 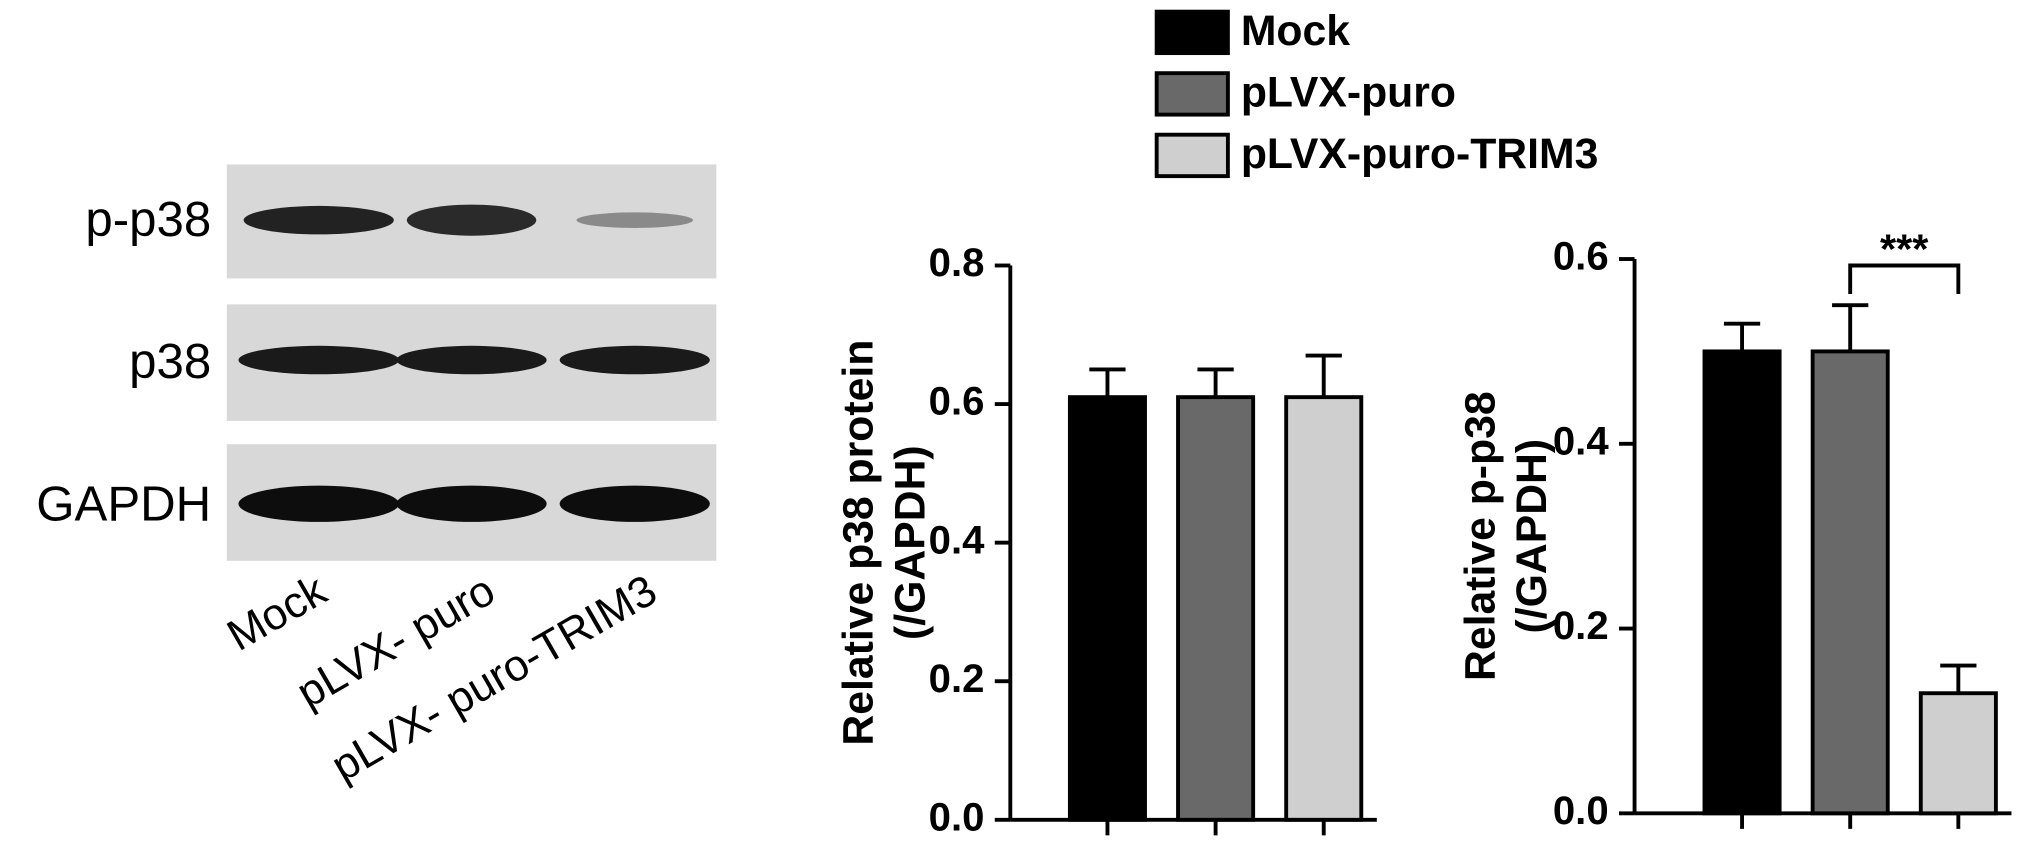 What do you see at coordinates (277, 613) in the screenshot?
I see `blot-lane-label: Mock` at bounding box center [277, 613].